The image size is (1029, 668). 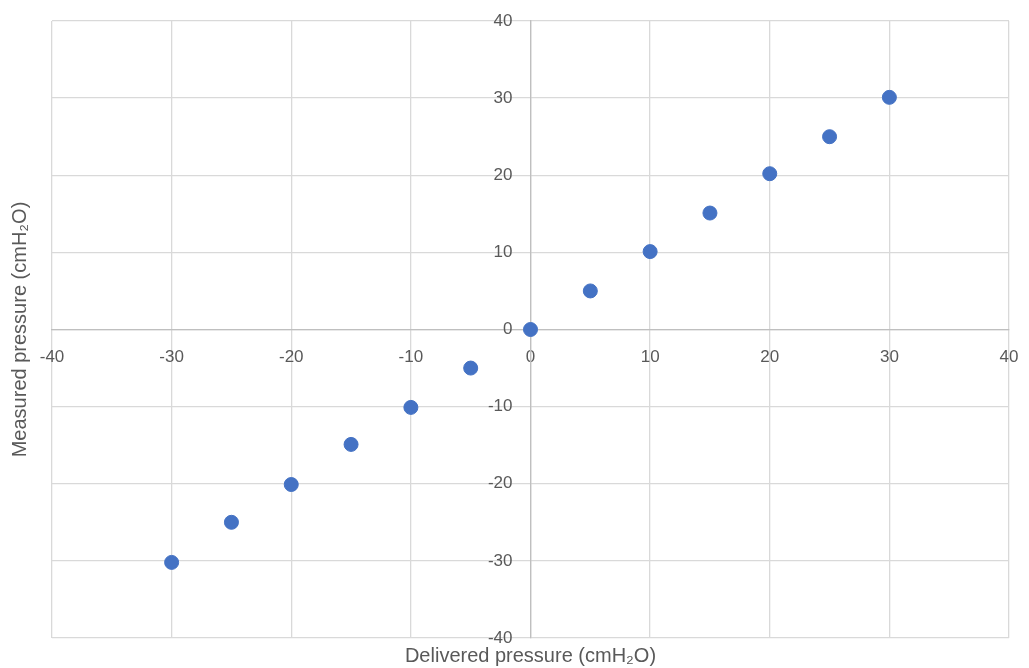 I want to click on x-tick-label: -10, so click(x=411, y=357).